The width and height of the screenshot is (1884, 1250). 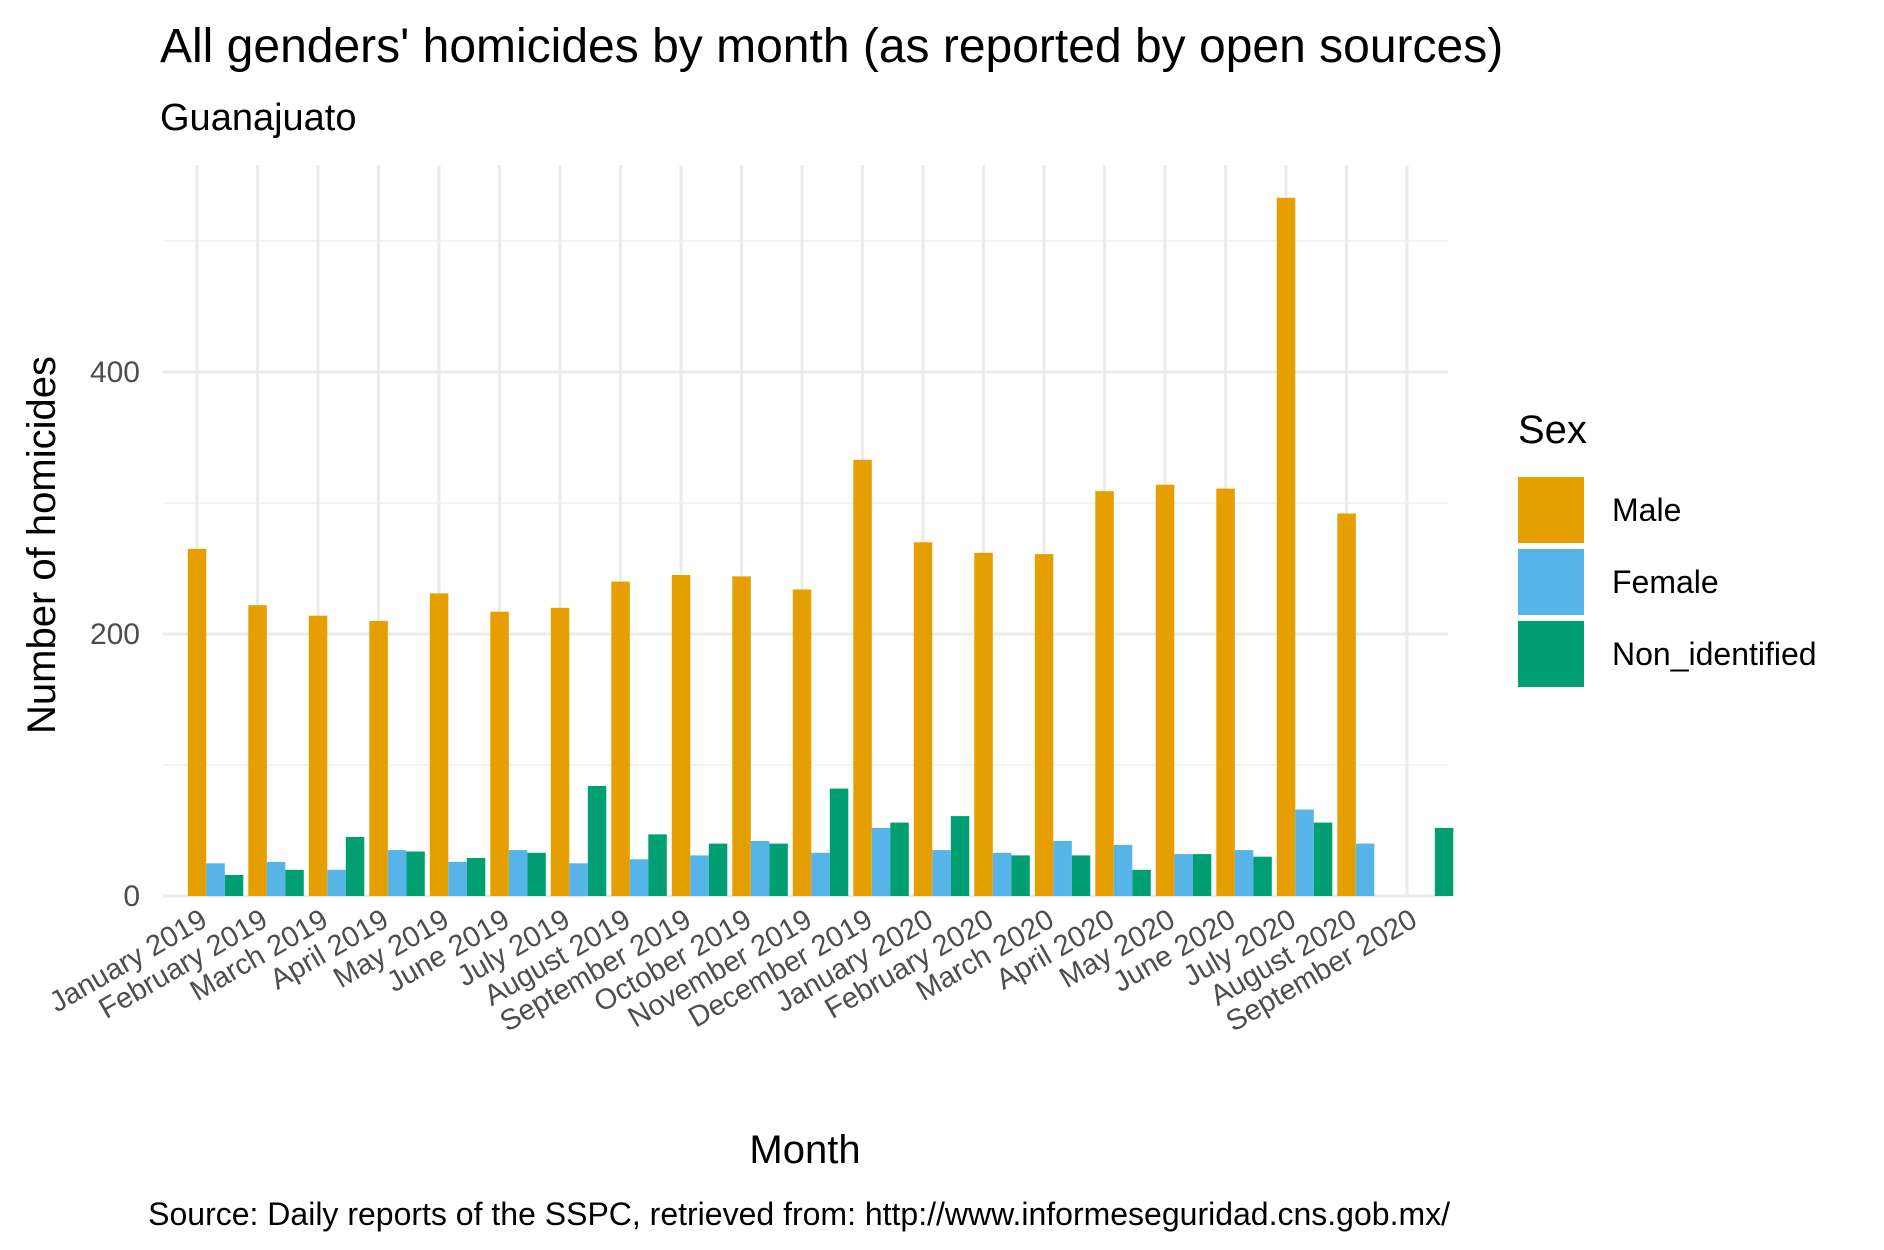 What do you see at coordinates (1262, 876) in the screenshot?
I see `bar-non_identified-june-2020` at bounding box center [1262, 876].